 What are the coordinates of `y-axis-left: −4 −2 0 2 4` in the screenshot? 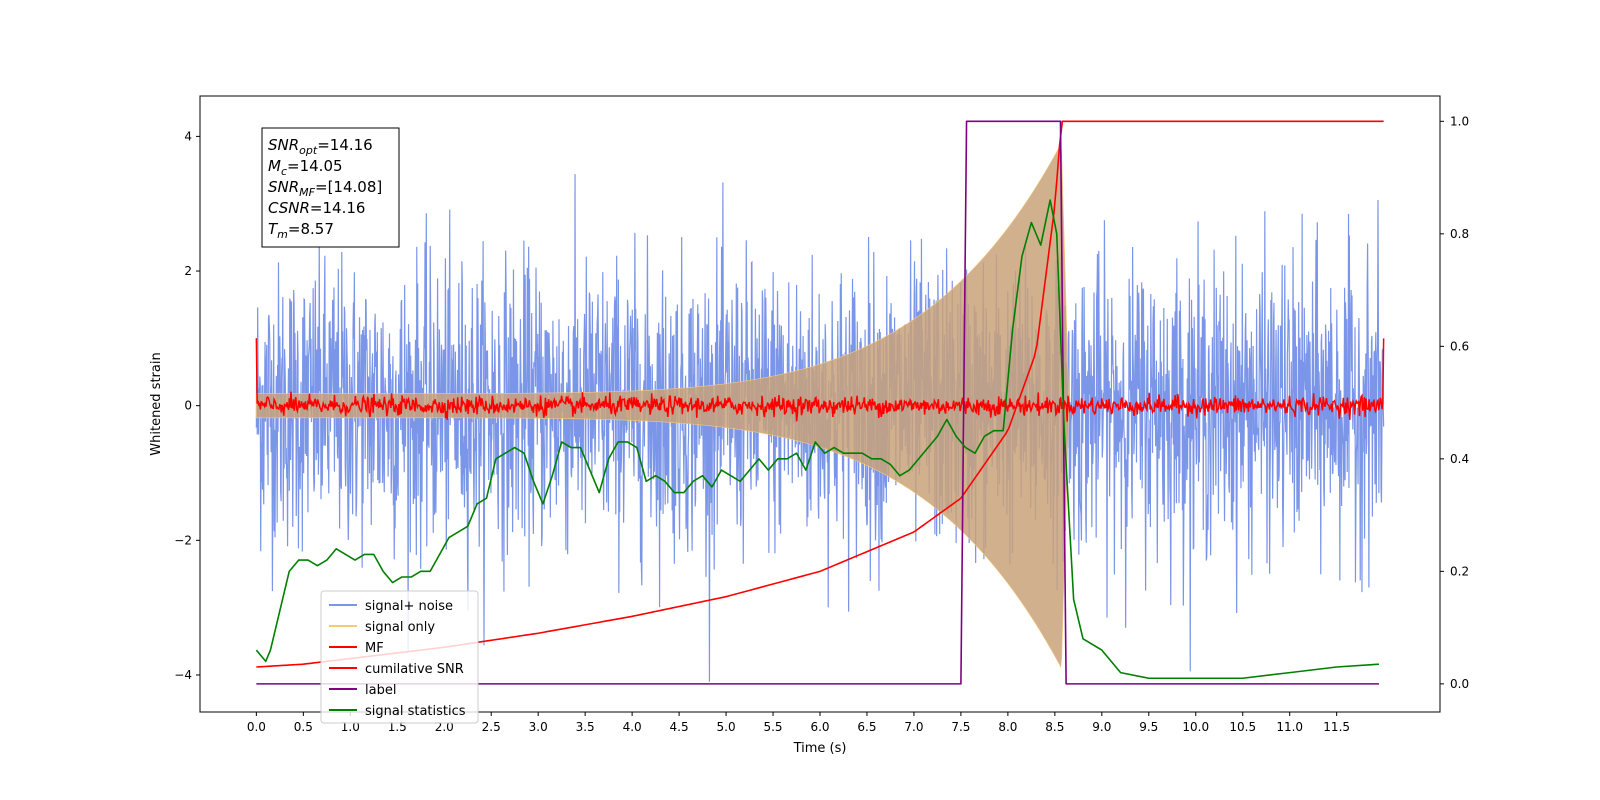 It's located at (187, 405).